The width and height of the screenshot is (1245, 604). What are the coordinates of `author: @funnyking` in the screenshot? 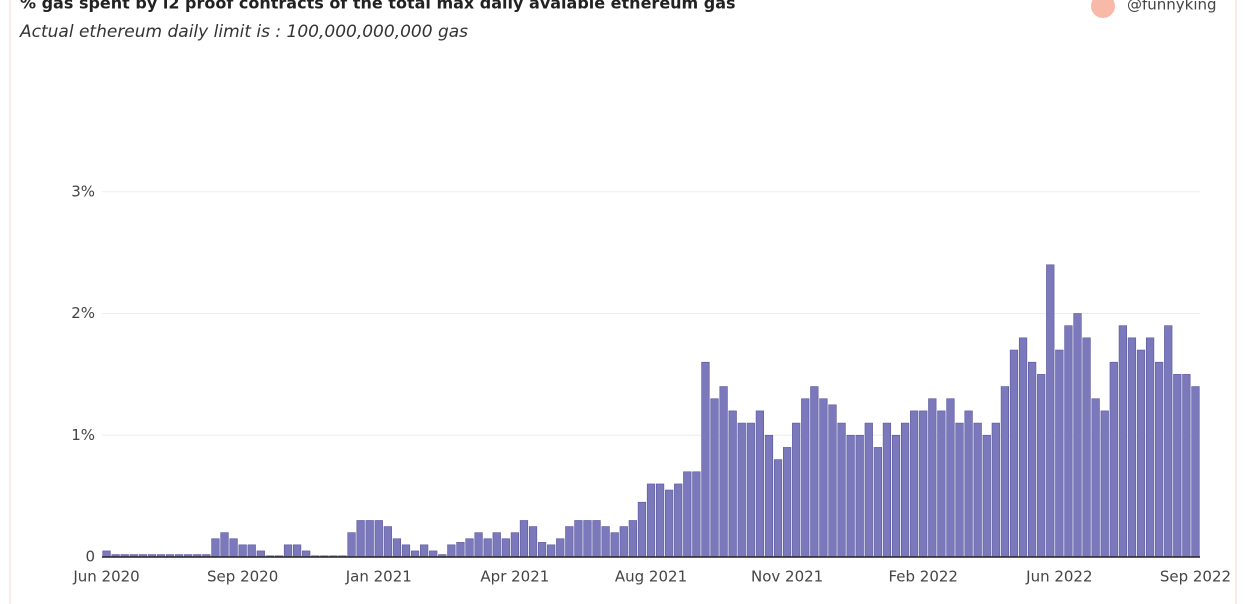 It's located at (1172, 7).